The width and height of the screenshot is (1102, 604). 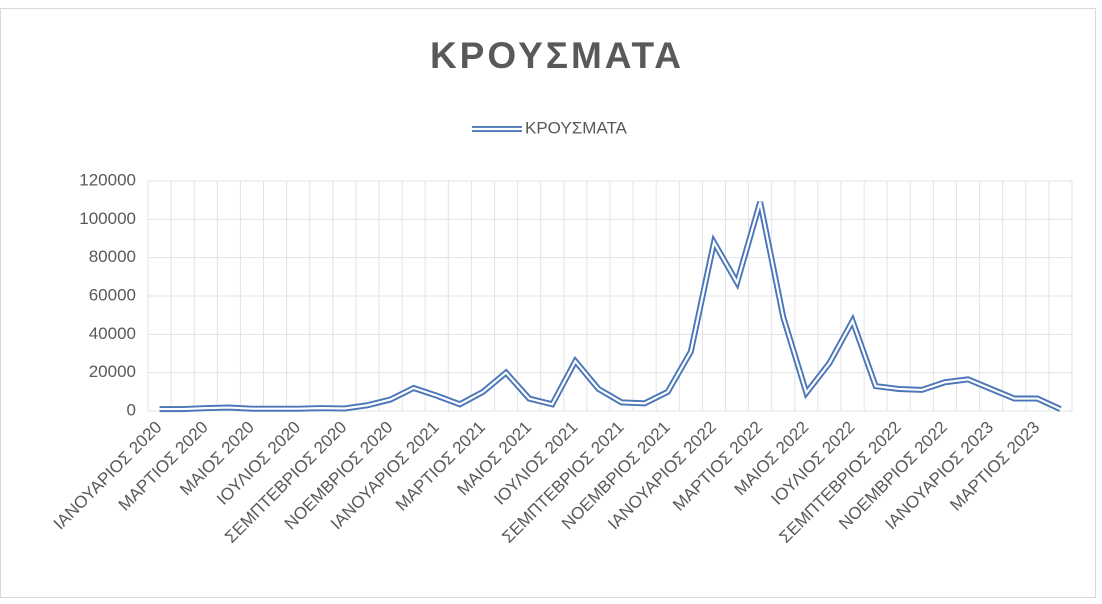 What do you see at coordinates (107, 218) in the screenshot?
I see `y-tick-label: 100000` at bounding box center [107, 218].